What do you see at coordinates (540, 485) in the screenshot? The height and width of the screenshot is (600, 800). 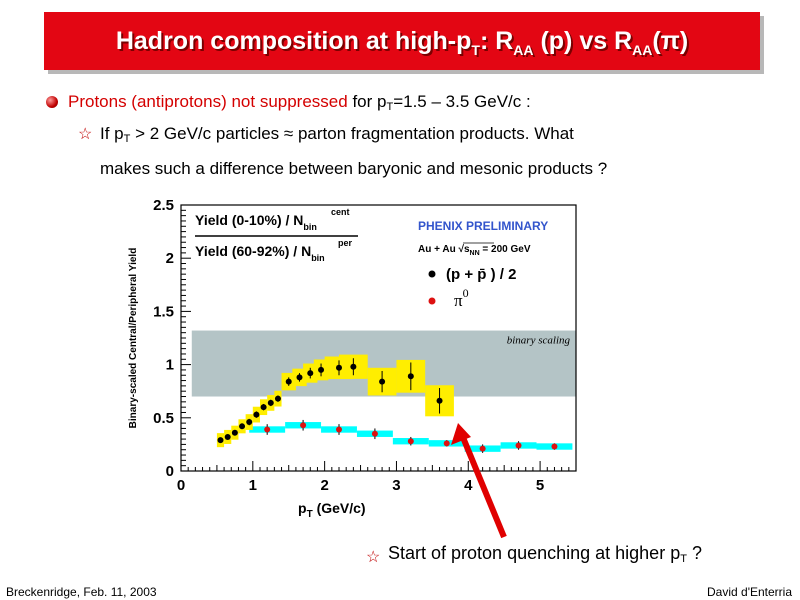 I see `x-tick-label: 5` at bounding box center [540, 485].